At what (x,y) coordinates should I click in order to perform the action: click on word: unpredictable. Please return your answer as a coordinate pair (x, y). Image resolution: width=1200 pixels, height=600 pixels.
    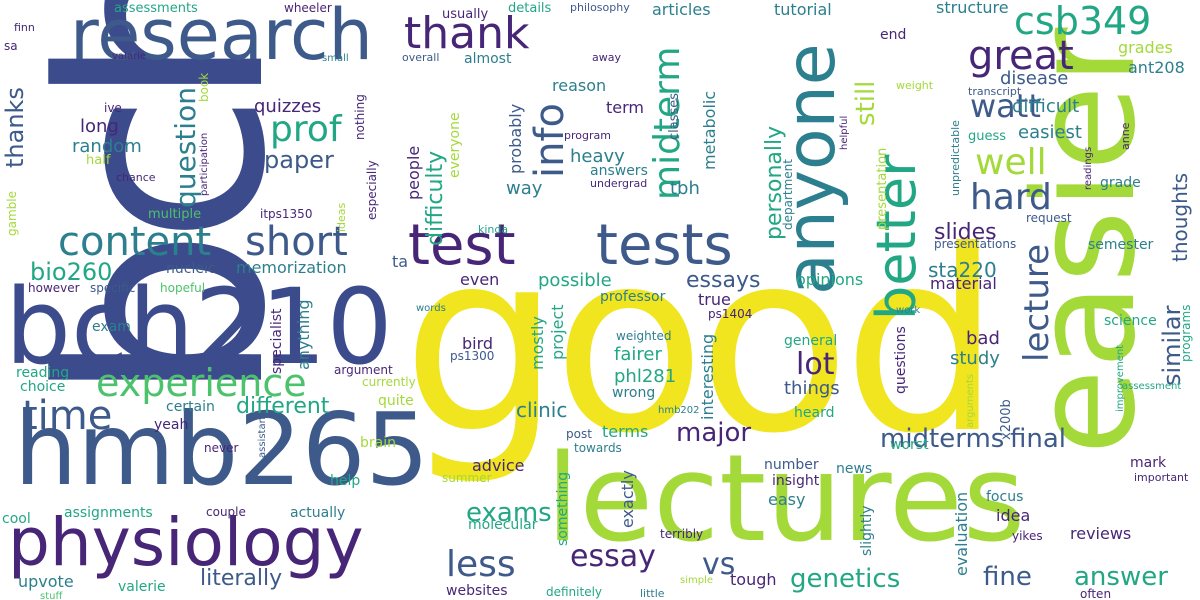
    Looking at the image, I should click on (955, 158).